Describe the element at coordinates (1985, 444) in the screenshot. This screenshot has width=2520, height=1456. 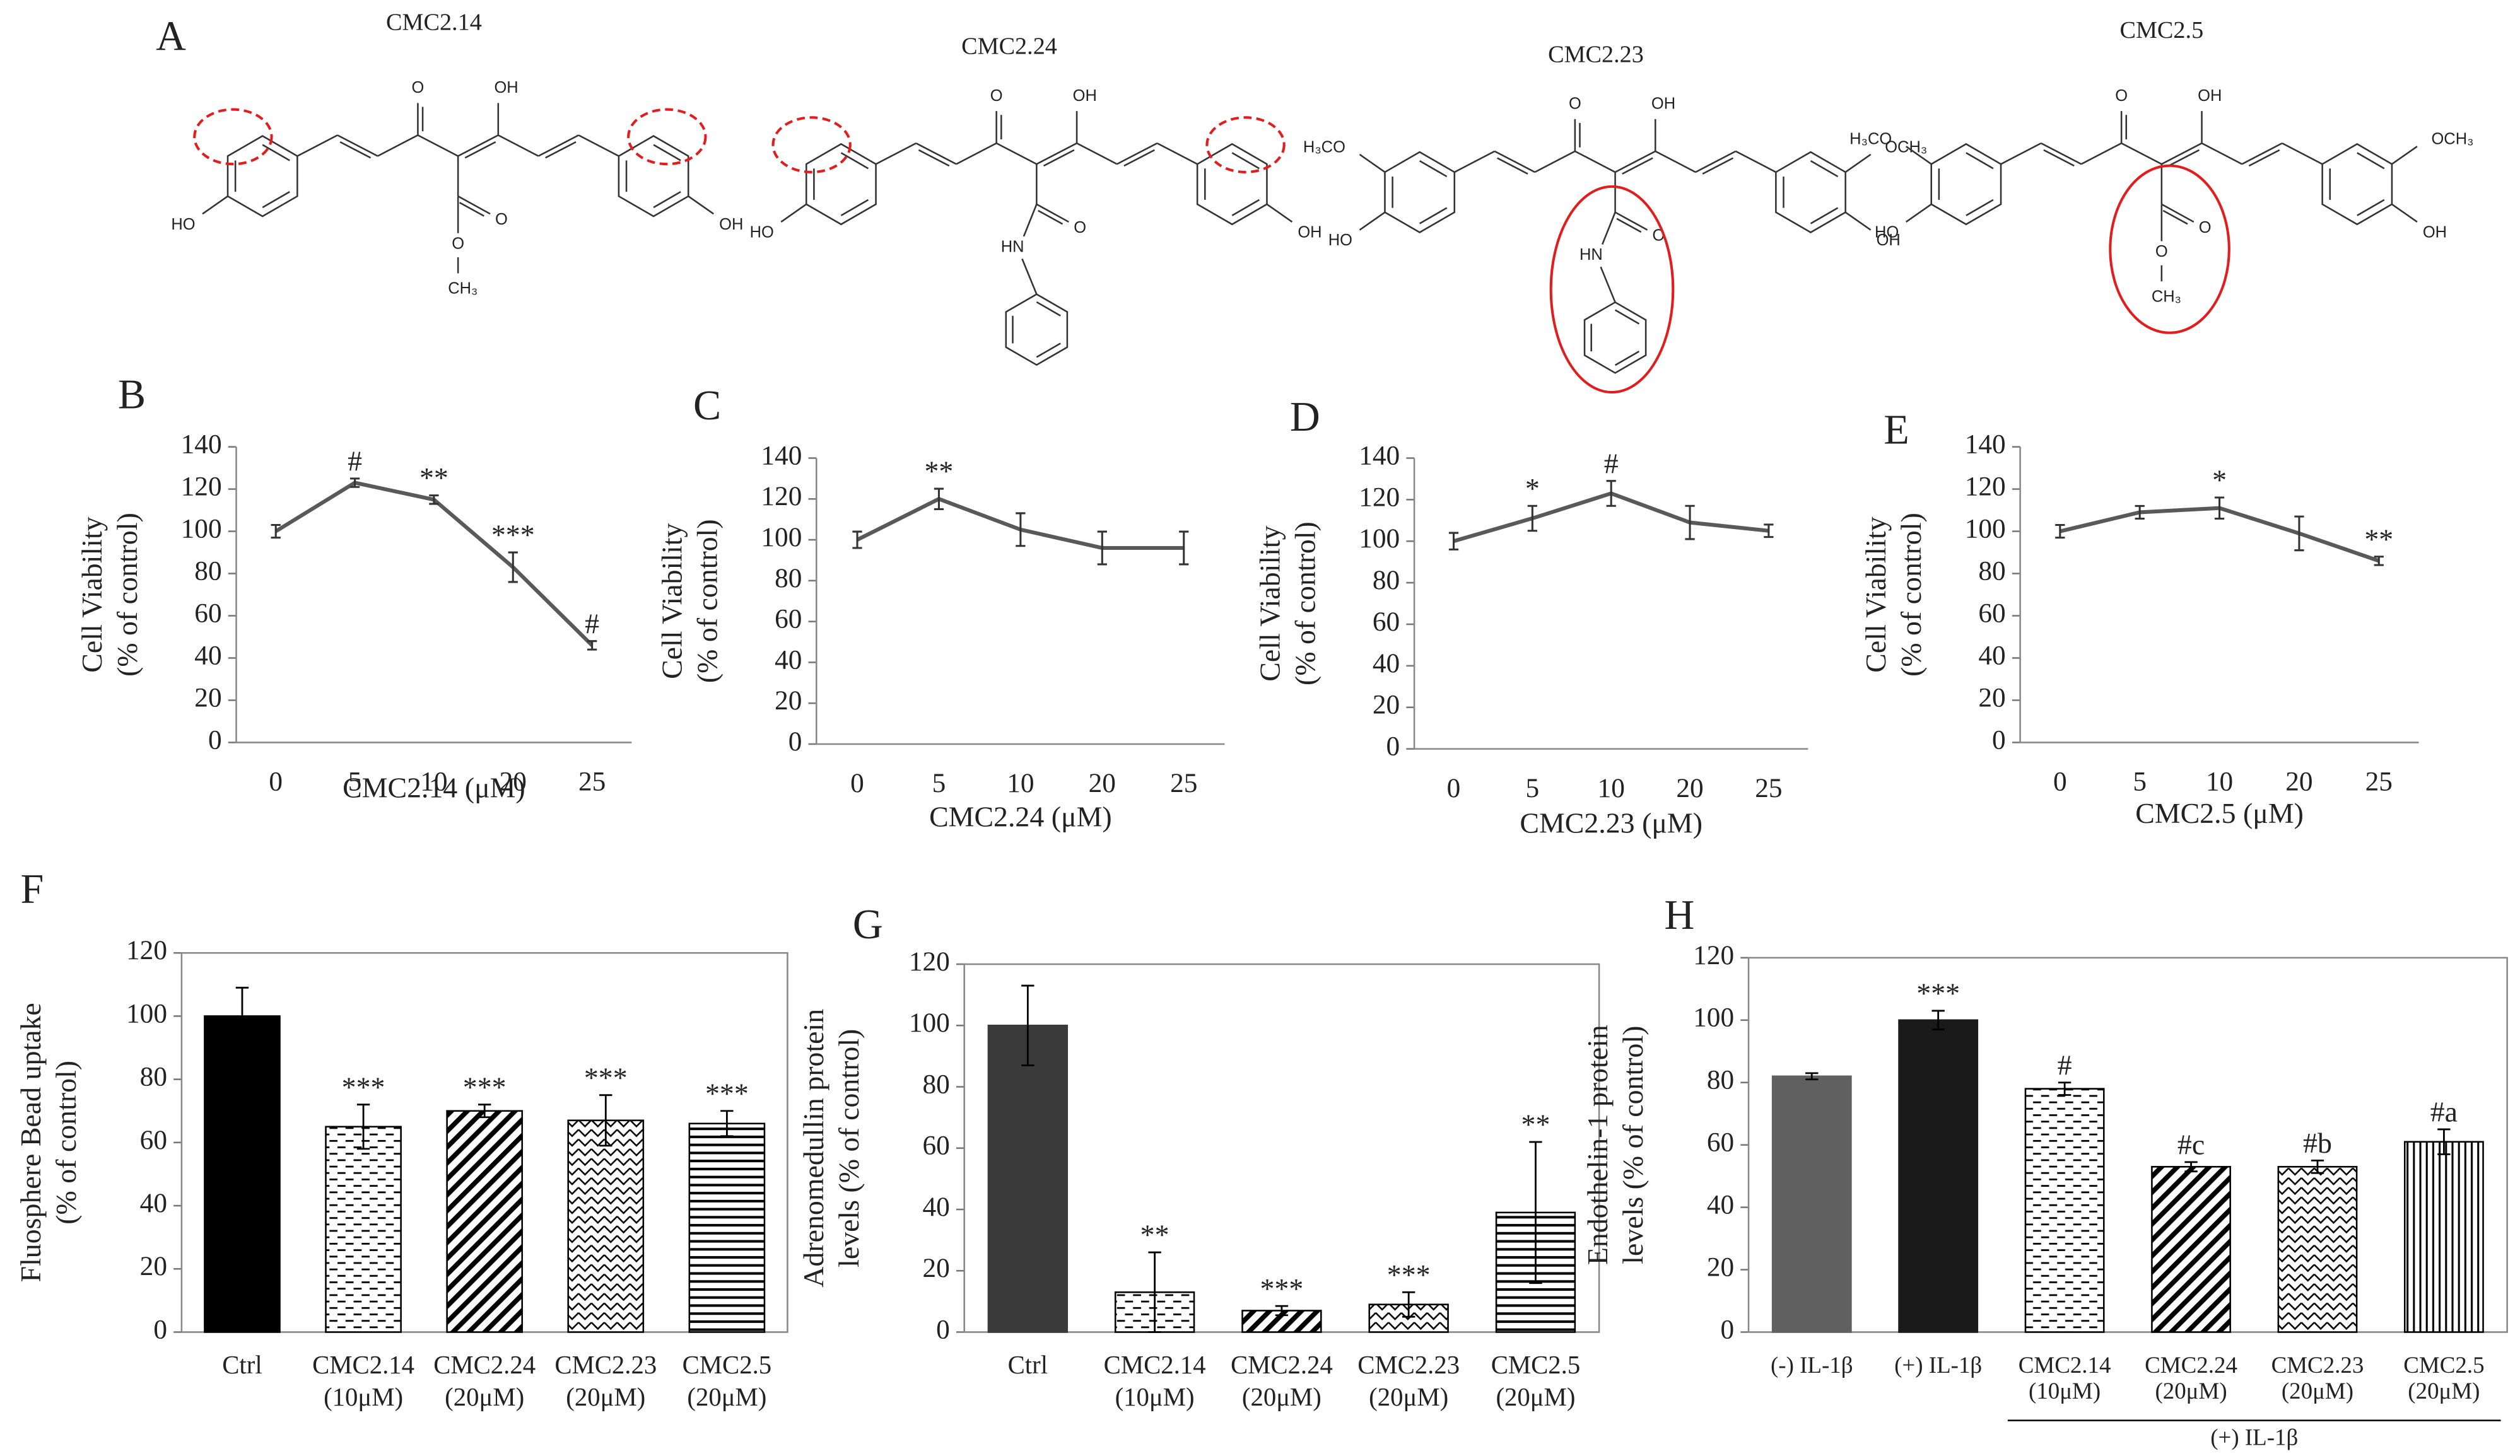
I see `y-tick-label: 140` at that location.